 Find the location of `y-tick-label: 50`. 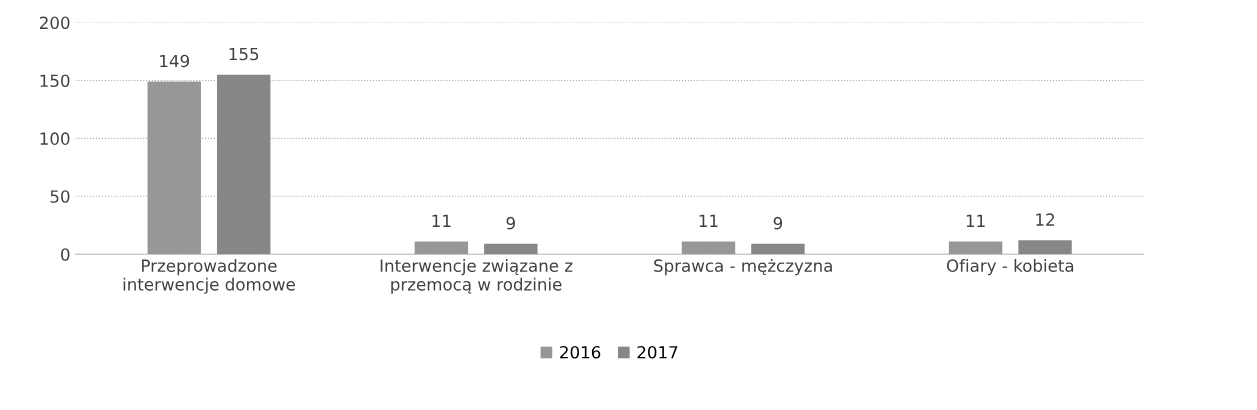

y-tick-label: 50 is located at coordinates (60, 196).